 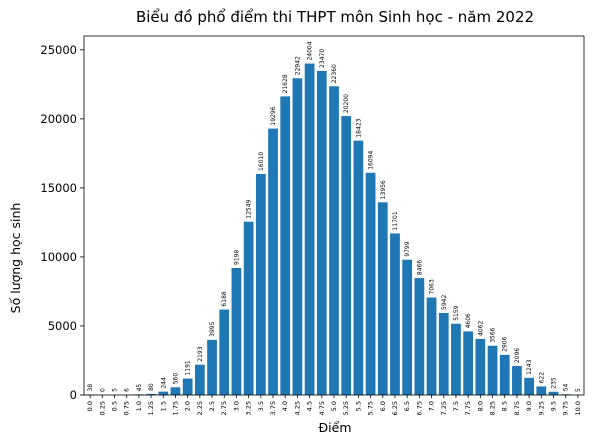 What do you see at coordinates (102, 408) in the screenshot?
I see `x-tick-label: 0.25` at bounding box center [102, 408].